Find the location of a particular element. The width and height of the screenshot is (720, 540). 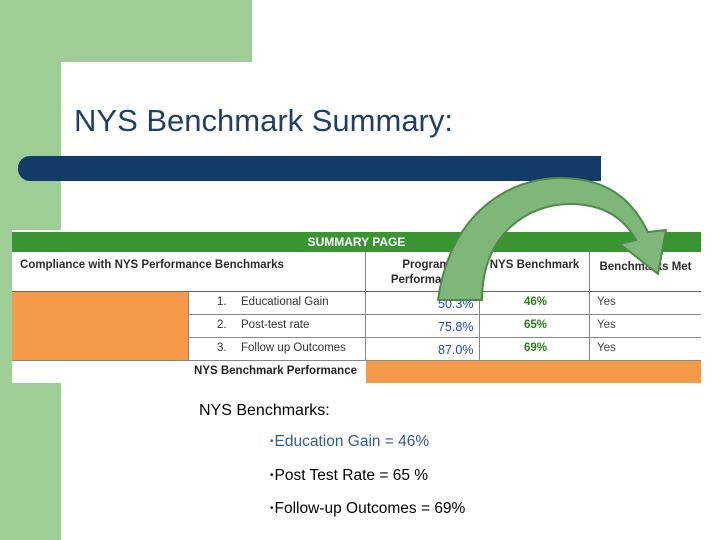

benchmarks-title: NYS Benchmarks: is located at coordinates (264, 410).